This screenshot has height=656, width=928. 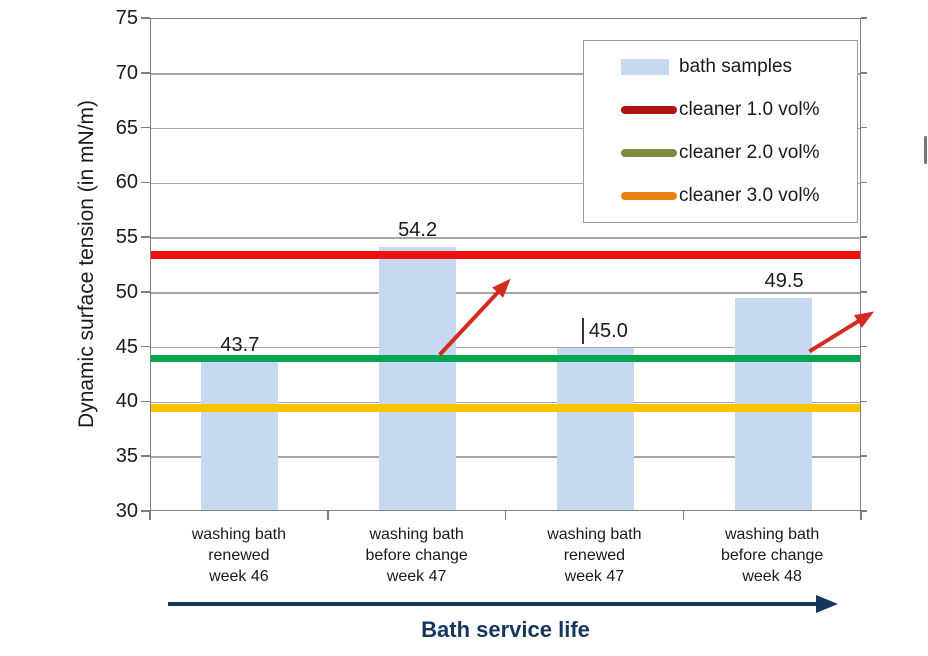 I want to click on y-axis-tick-label: 70, so click(x=126, y=72).